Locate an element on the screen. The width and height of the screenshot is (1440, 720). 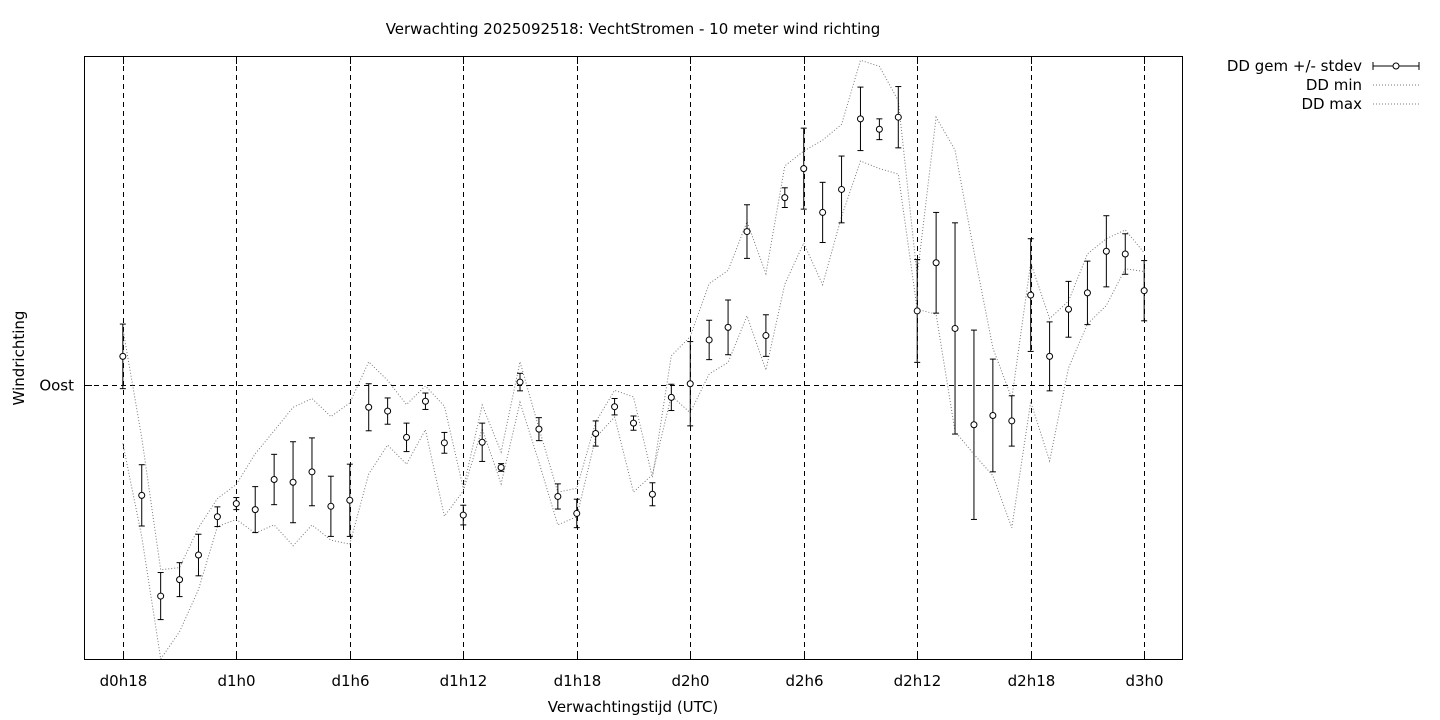
legend-label: DD min is located at coordinates (1334, 85).